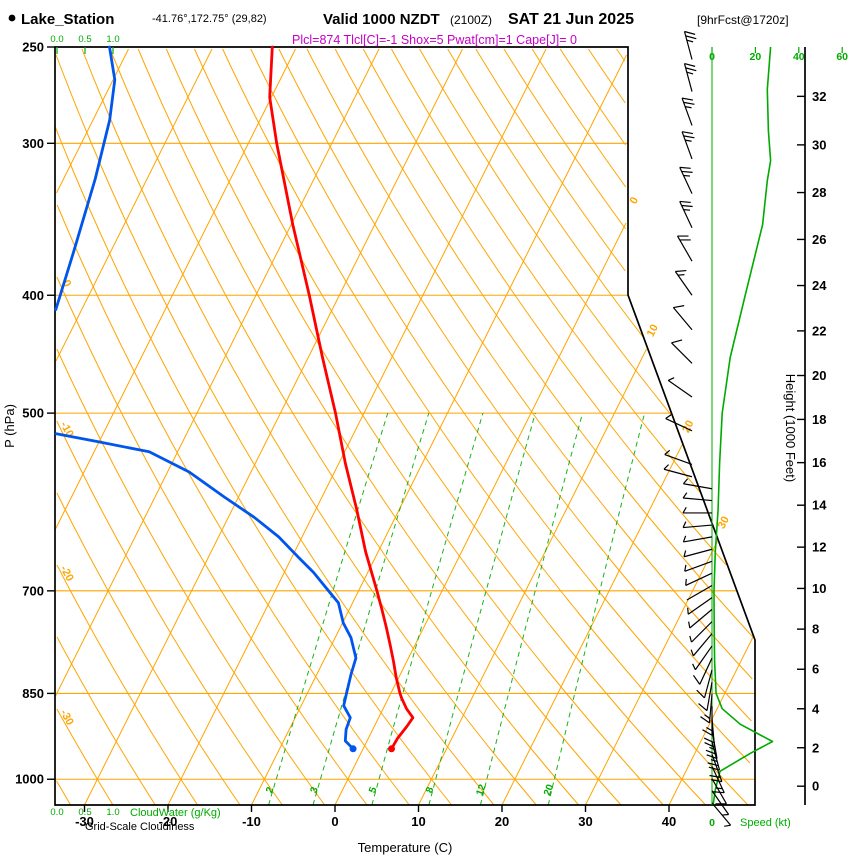 The image size is (850, 860). What do you see at coordinates (697, 428) in the screenshot?
I see `wind-barbs` at bounding box center [697, 428].